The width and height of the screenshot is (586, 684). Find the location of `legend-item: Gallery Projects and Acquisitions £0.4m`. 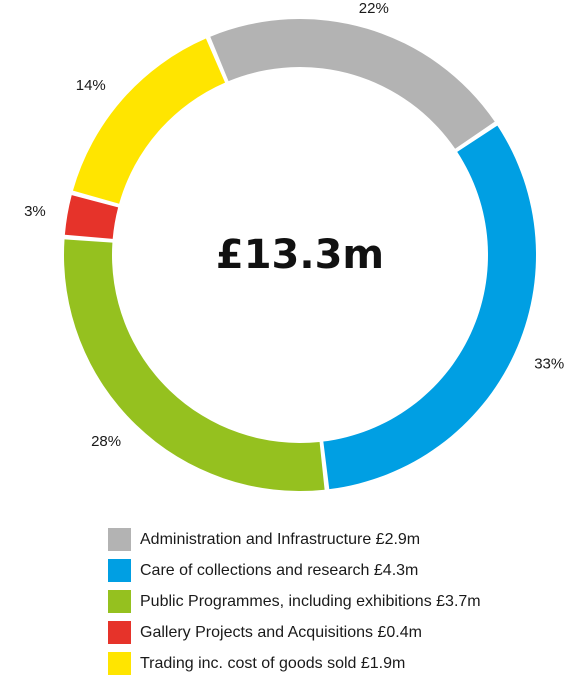

legend-item: Gallery Projects and Acquisitions £0.4m is located at coordinates (294, 632).